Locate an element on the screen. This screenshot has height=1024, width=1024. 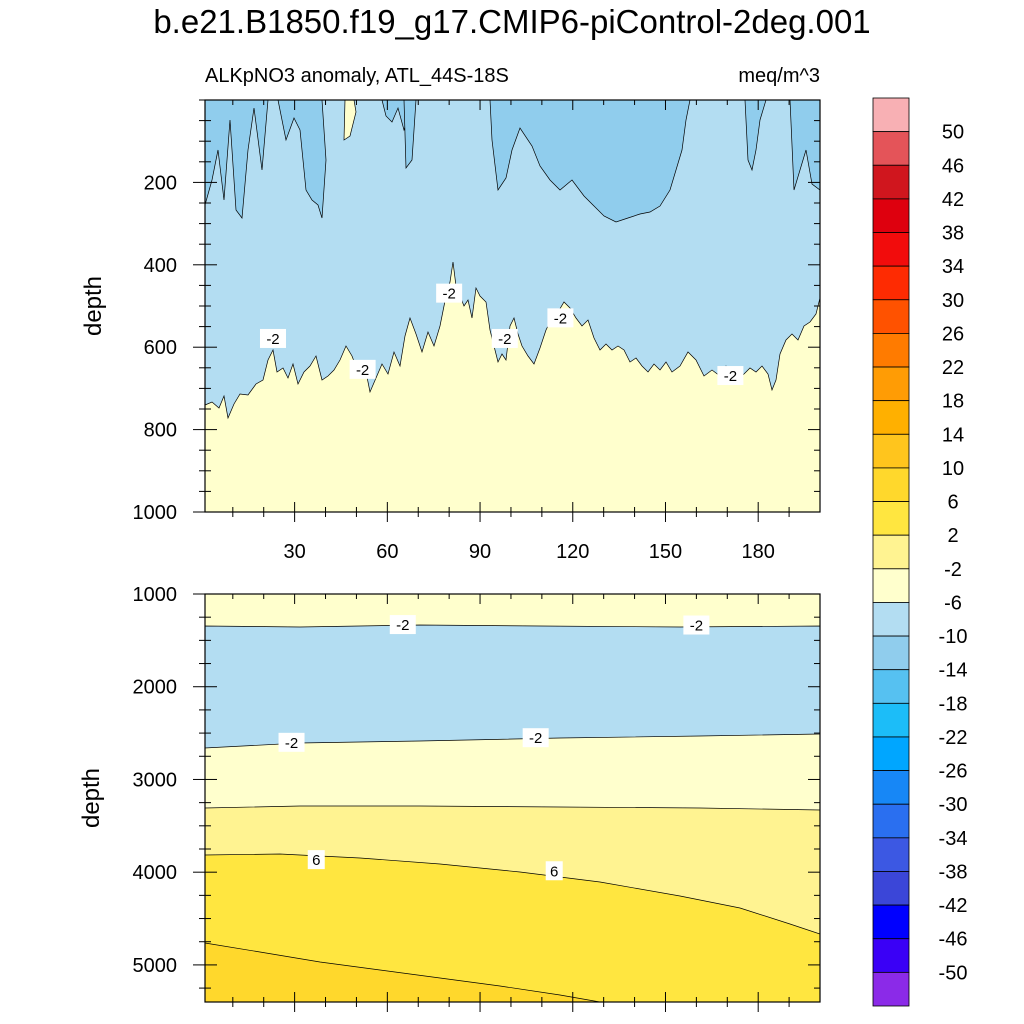
colorbar-label: -34 is located at coordinates (953, 839).